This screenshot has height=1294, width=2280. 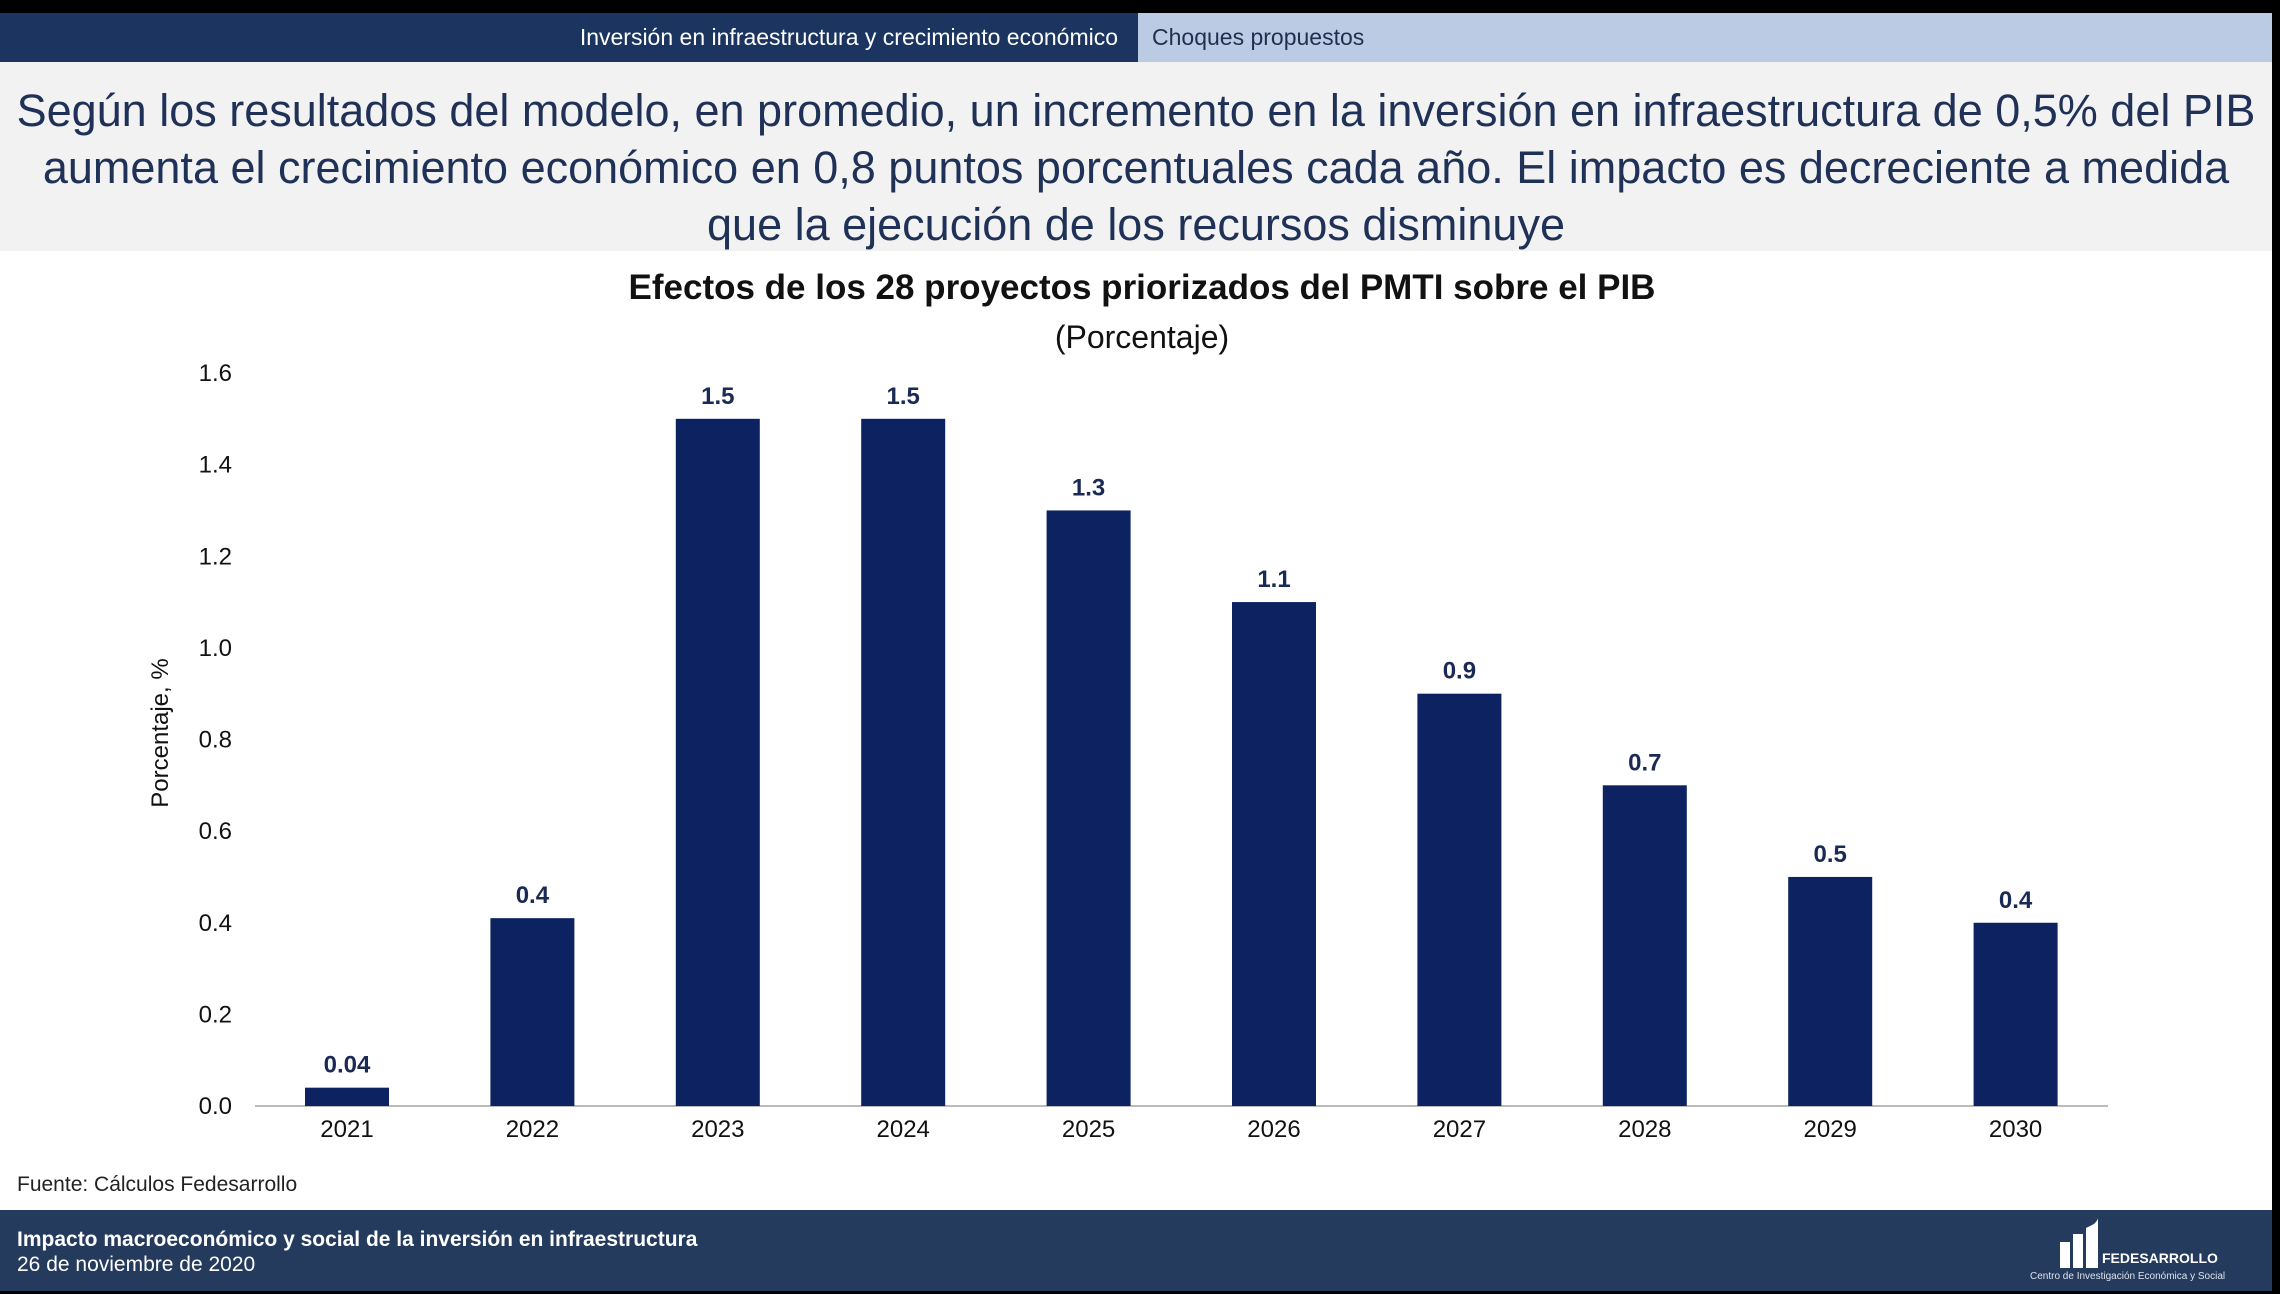 What do you see at coordinates (1644, 1129) in the screenshot?
I see `x-tick-label: 2028` at bounding box center [1644, 1129].